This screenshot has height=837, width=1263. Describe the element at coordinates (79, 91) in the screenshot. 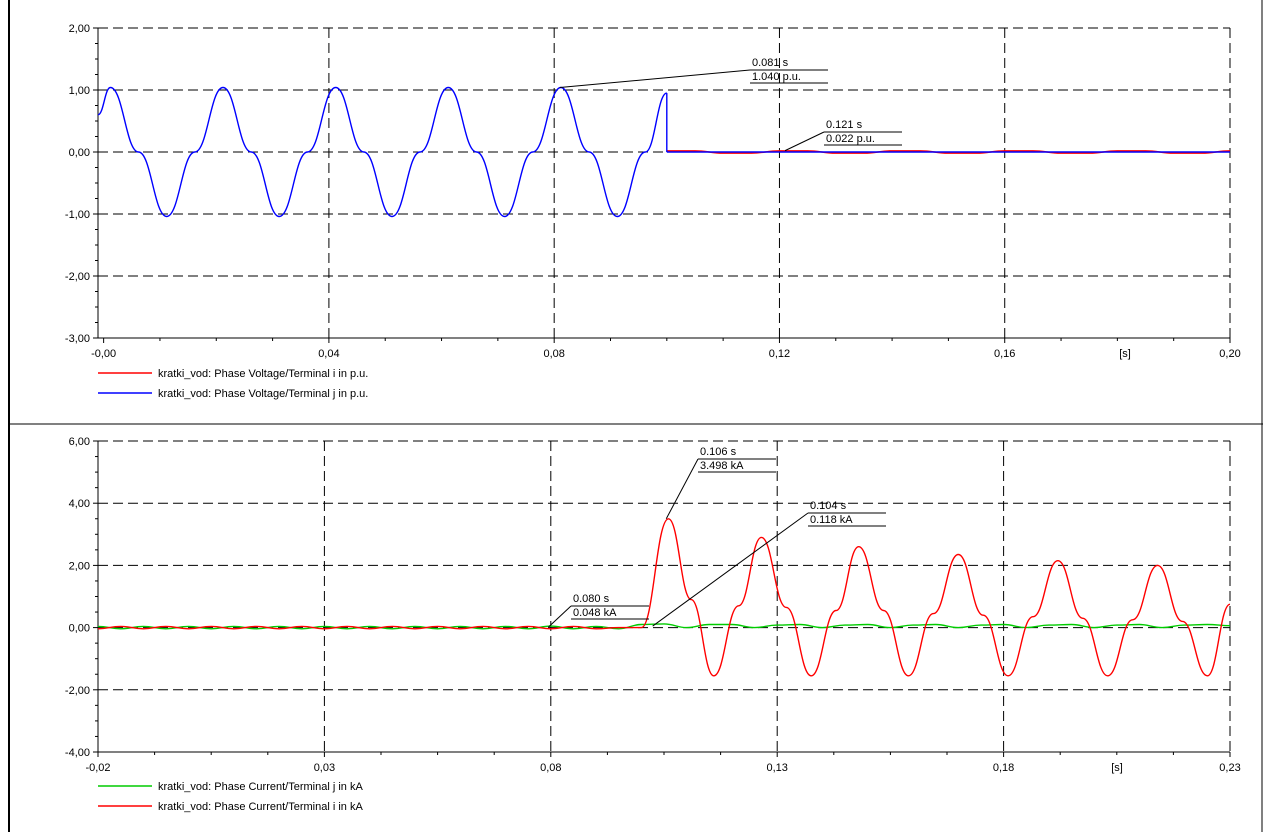

I see `y-tick-label: 1,00` at that location.